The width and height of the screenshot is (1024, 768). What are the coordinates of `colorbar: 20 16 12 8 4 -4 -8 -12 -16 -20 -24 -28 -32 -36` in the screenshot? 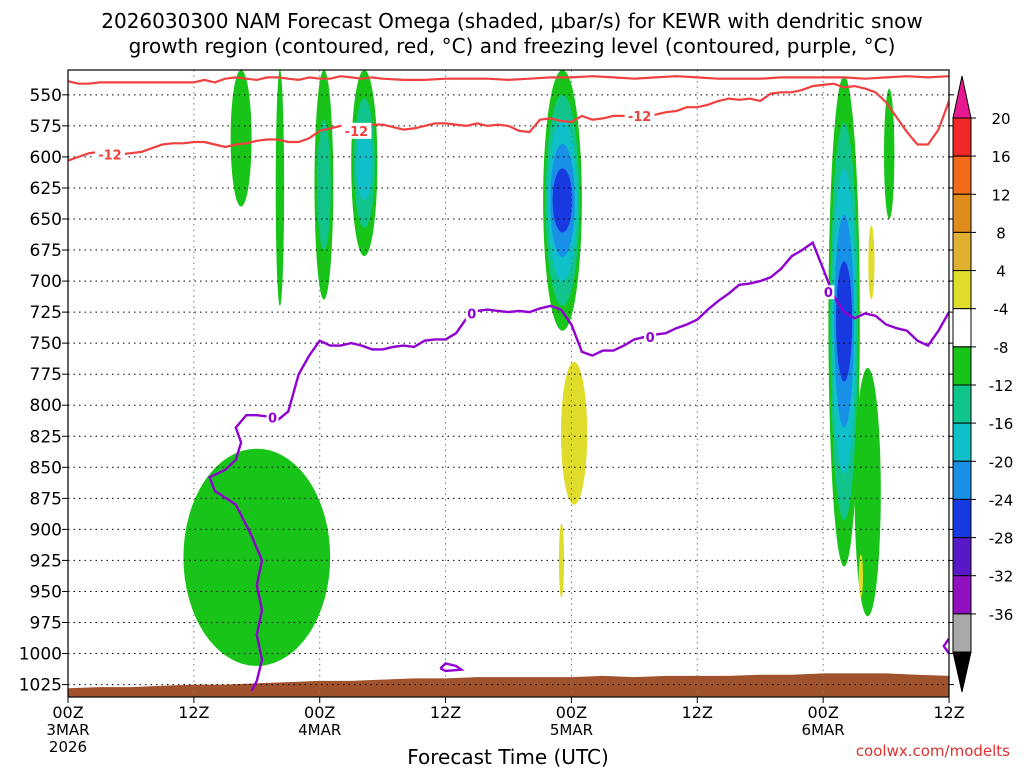 It's located at (983, 384).